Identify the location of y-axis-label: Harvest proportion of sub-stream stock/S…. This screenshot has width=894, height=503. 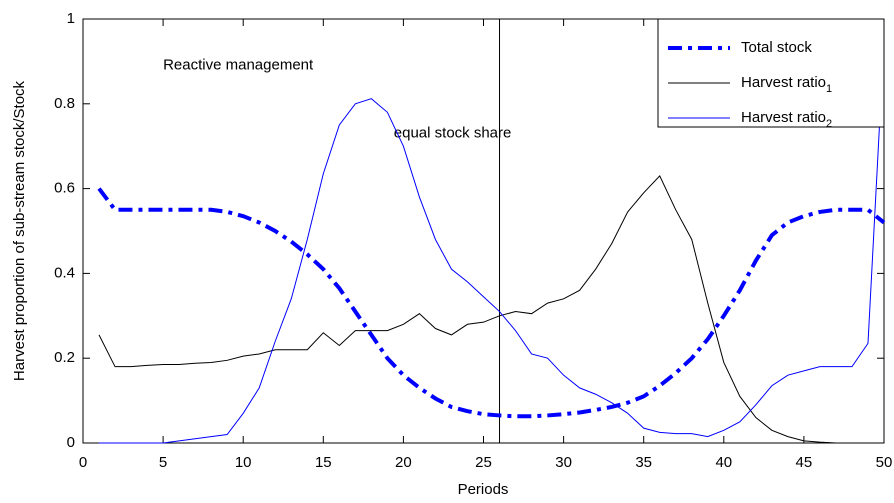
(19, 230).